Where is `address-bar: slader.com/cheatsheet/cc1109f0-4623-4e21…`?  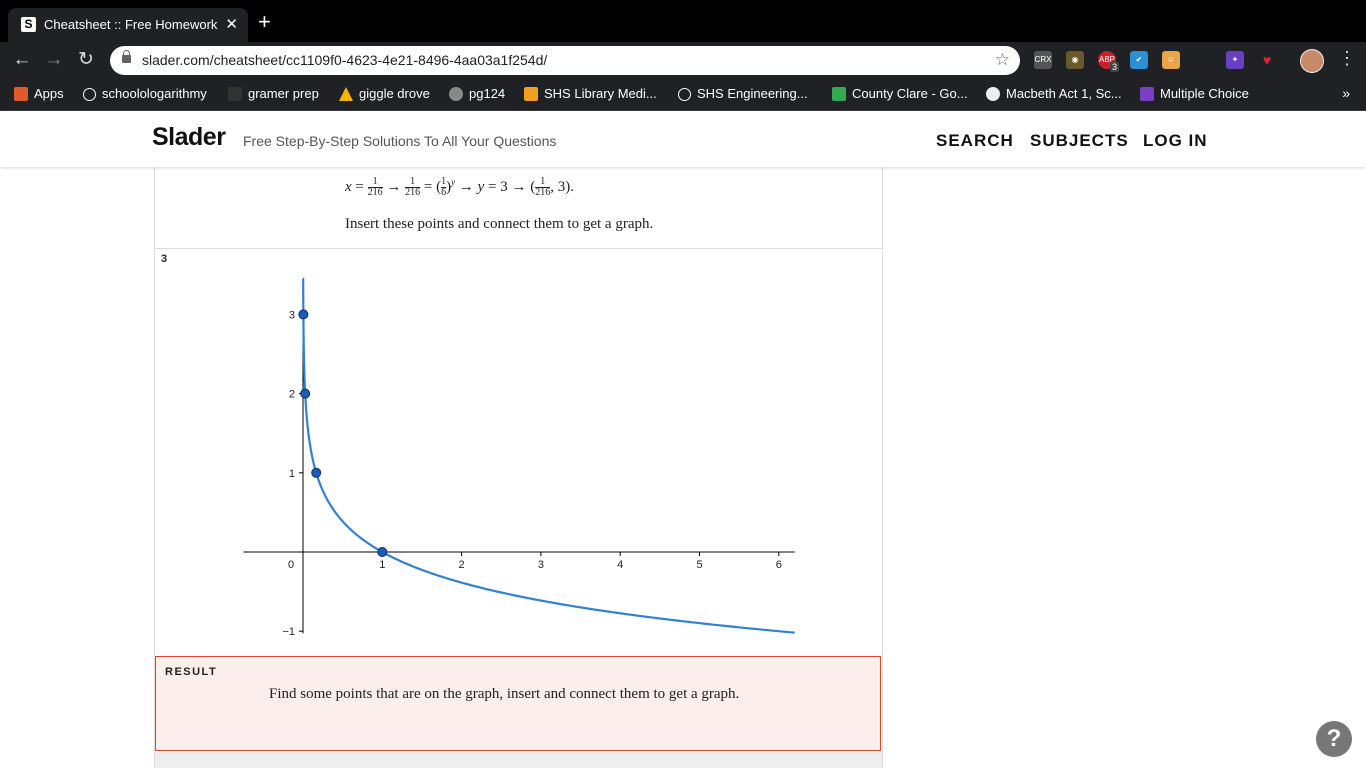 address-bar: slader.com/cheatsheet/cc1109f0-4623-4e21… is located at coordinates (565, 60).